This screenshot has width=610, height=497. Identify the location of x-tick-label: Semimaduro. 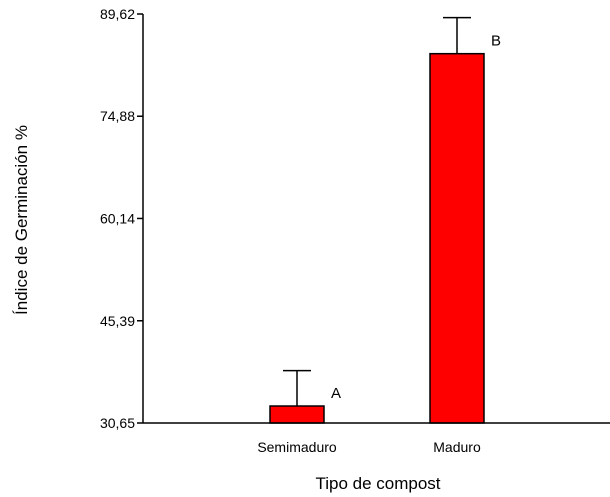
(297, 447).